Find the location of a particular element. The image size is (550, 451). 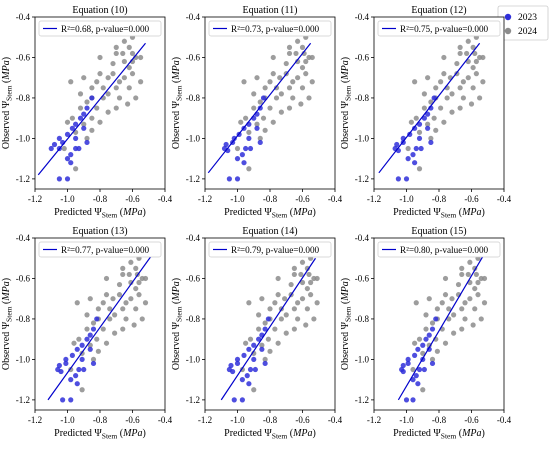

y-axis-label: Observed ΨStem (MPa) is located at coordinates (7, 103).